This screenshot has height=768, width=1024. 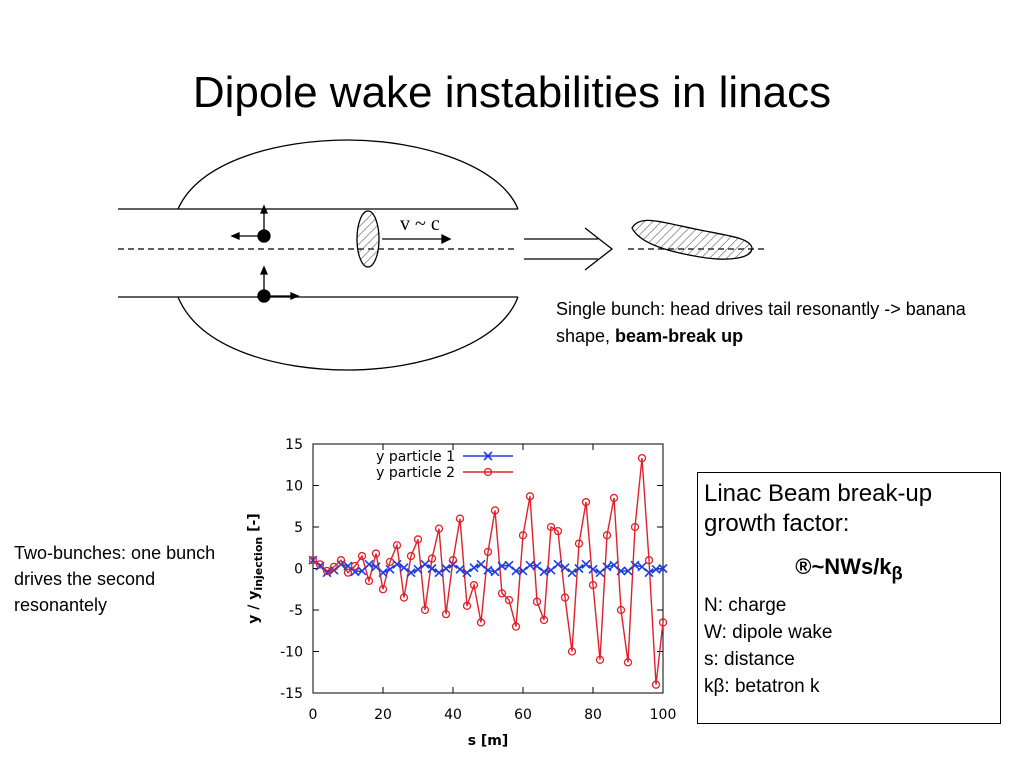 I want to click on box-heading: Linac Beam break-up growth factor:, so click(x=818, y=508).